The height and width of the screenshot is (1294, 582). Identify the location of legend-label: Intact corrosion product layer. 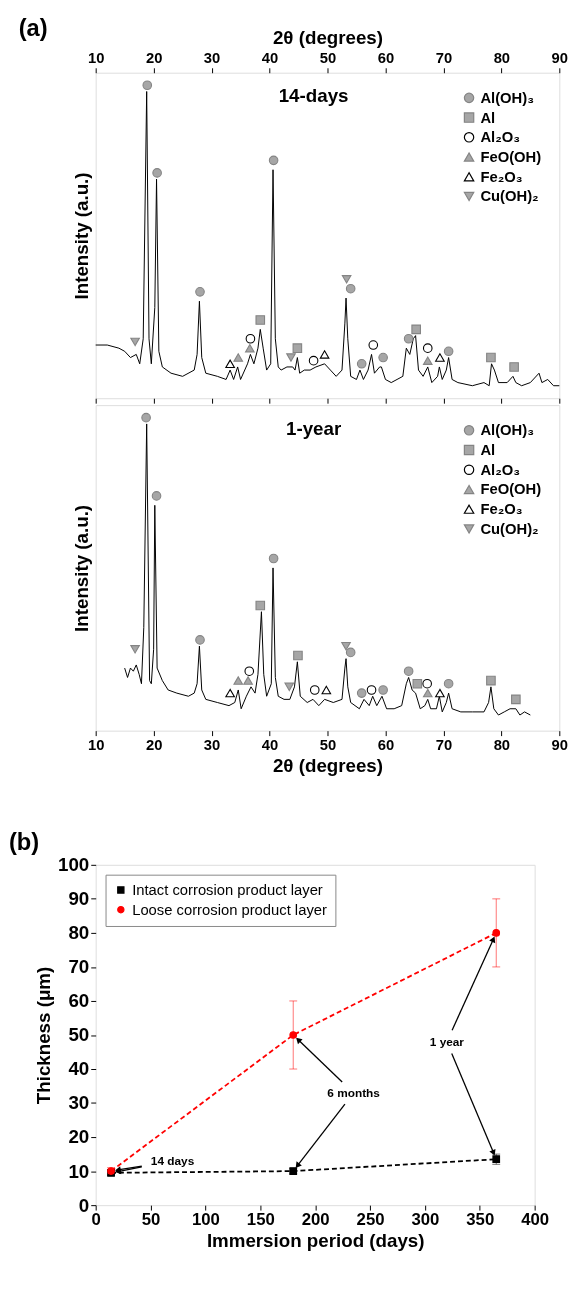
(227, 889).